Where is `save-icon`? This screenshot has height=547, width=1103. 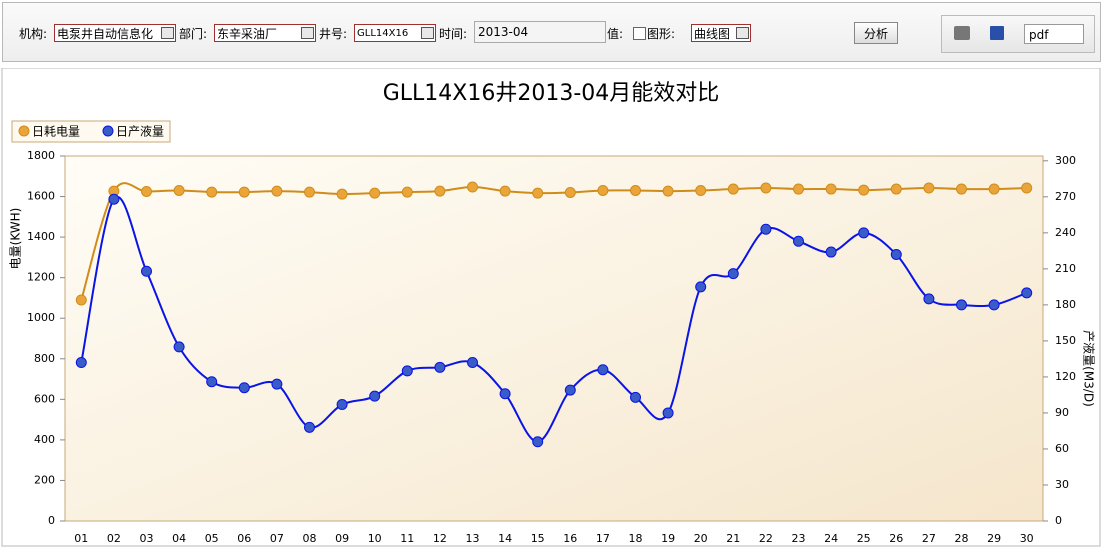 save-icon is located at coordinates (997, 33).